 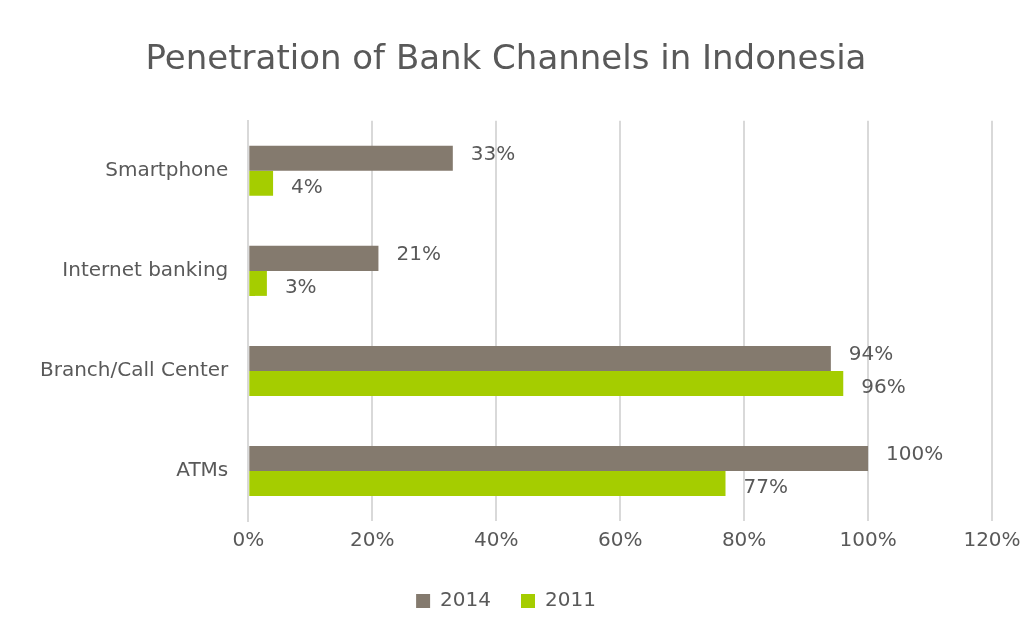 What do you see at coordinates (620, 539) in the screenshot?
I see `x-tick-label: 60%` at bounding box center [620, 539].